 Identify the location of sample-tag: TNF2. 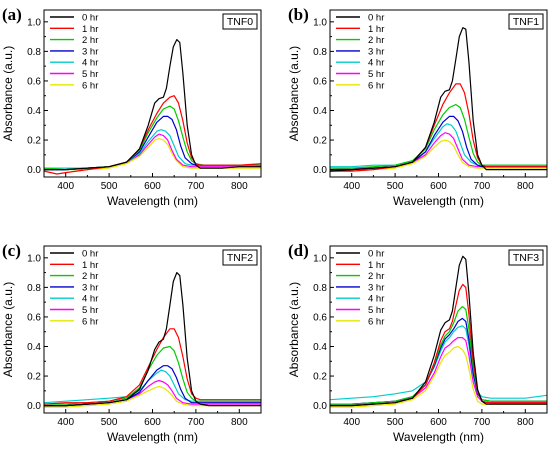
(240, 258).